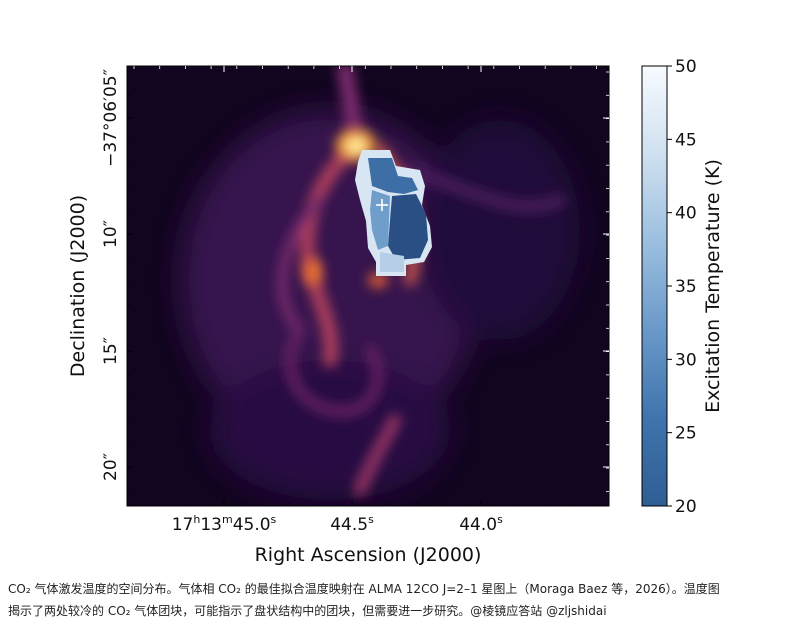 This screenshot has width=788, height=628. What do you see at coordinates (686, 287) in the screenshot?
I see `colorbar-tick-label-35: 35` at bounding box center [686, 287].